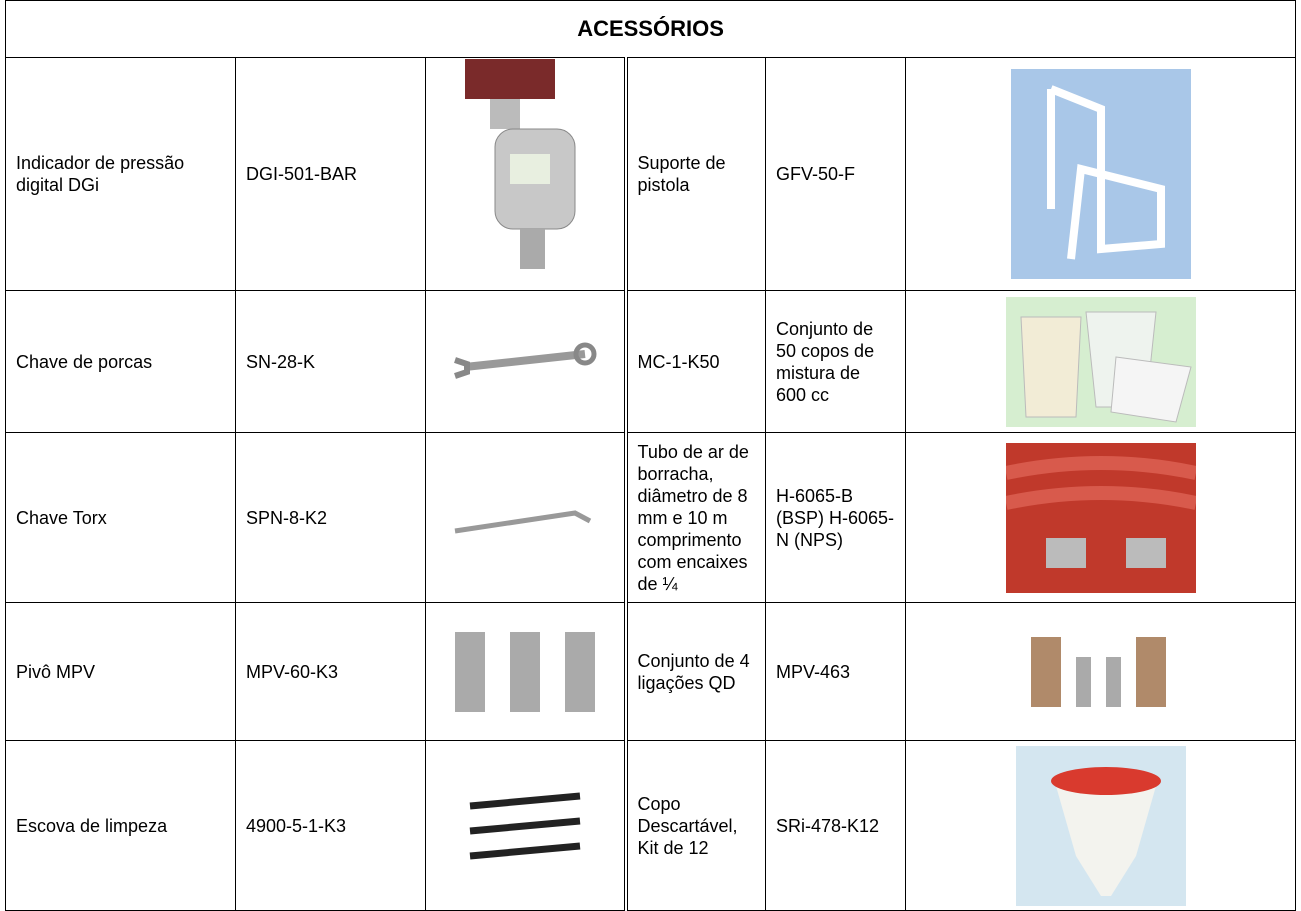 The image size is (1301, 911). I want to click on cup-image, so click(1100, 825).